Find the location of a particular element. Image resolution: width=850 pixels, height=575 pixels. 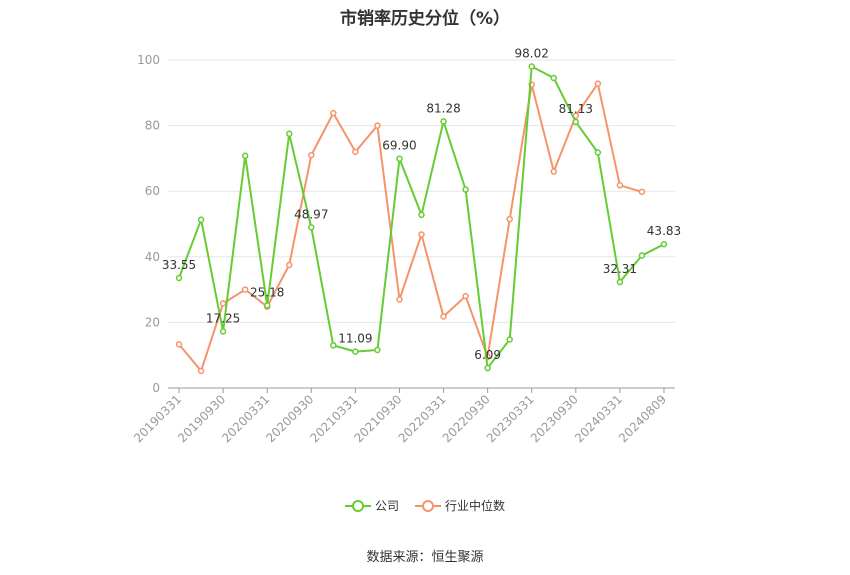

data-source-note: 数据来源：恒生聚源 is located at coordinates (425, 557).